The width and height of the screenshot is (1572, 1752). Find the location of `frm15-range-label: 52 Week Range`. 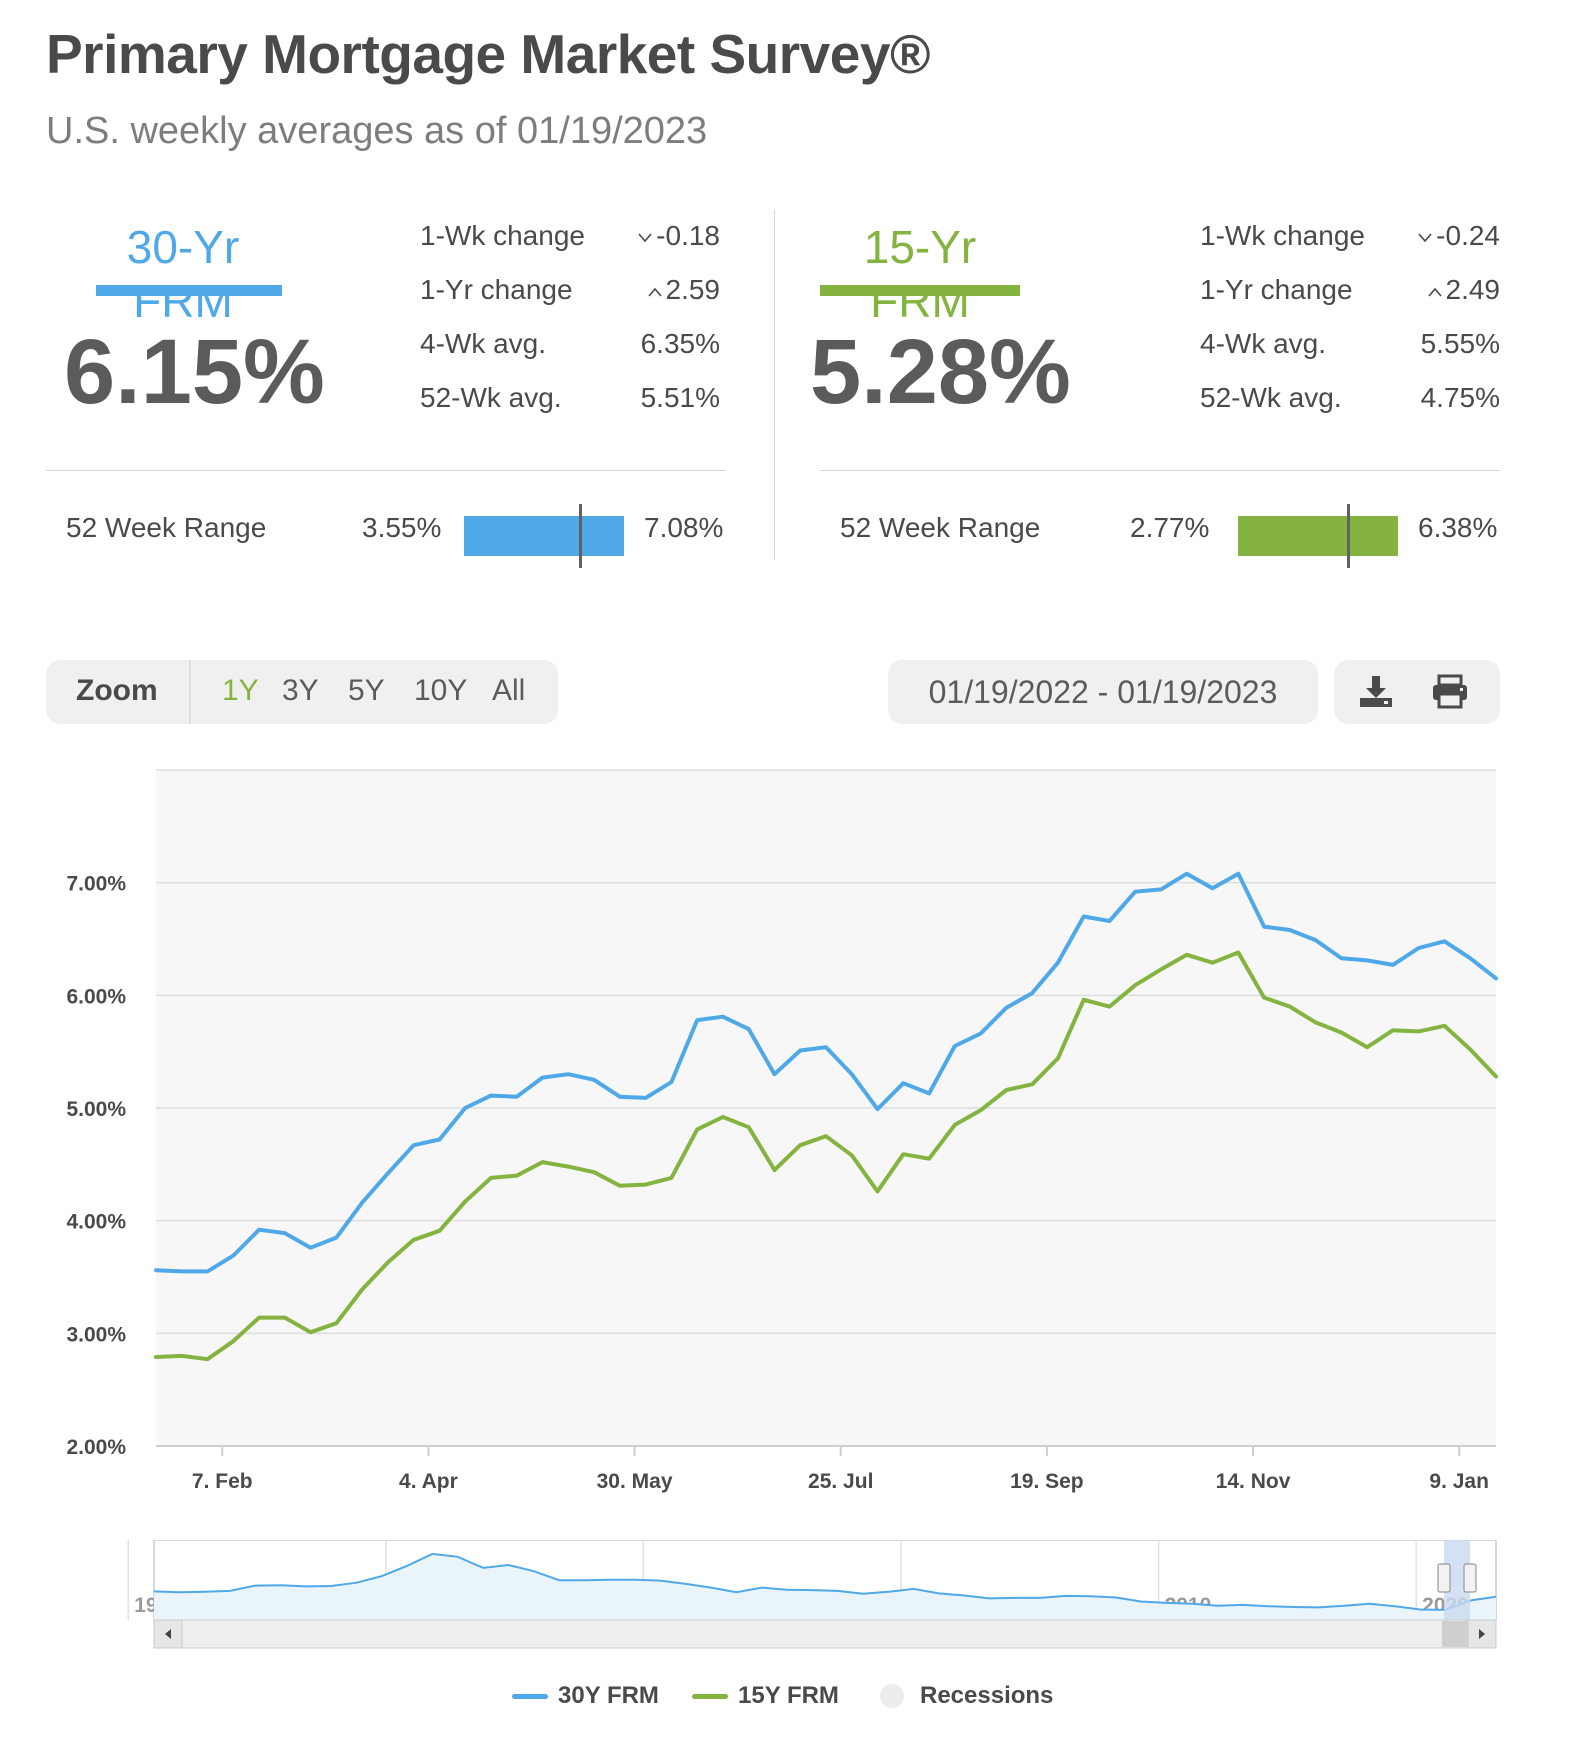

frm15-range-label: 52 Week Range is located at coordinates (940, 527).